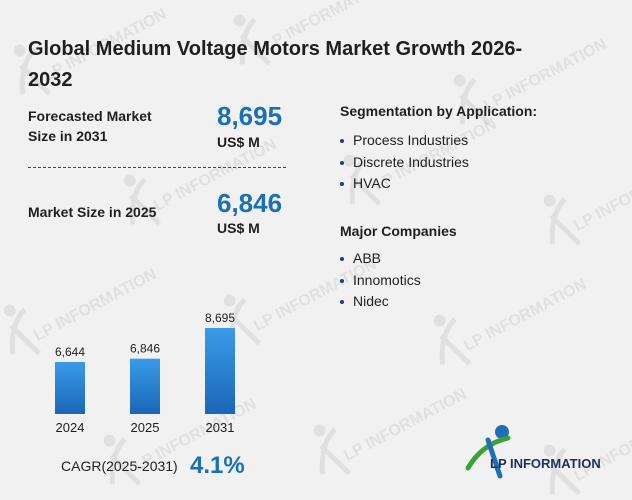  I want to click on forecast-value: 8,695, so click(250, 116).